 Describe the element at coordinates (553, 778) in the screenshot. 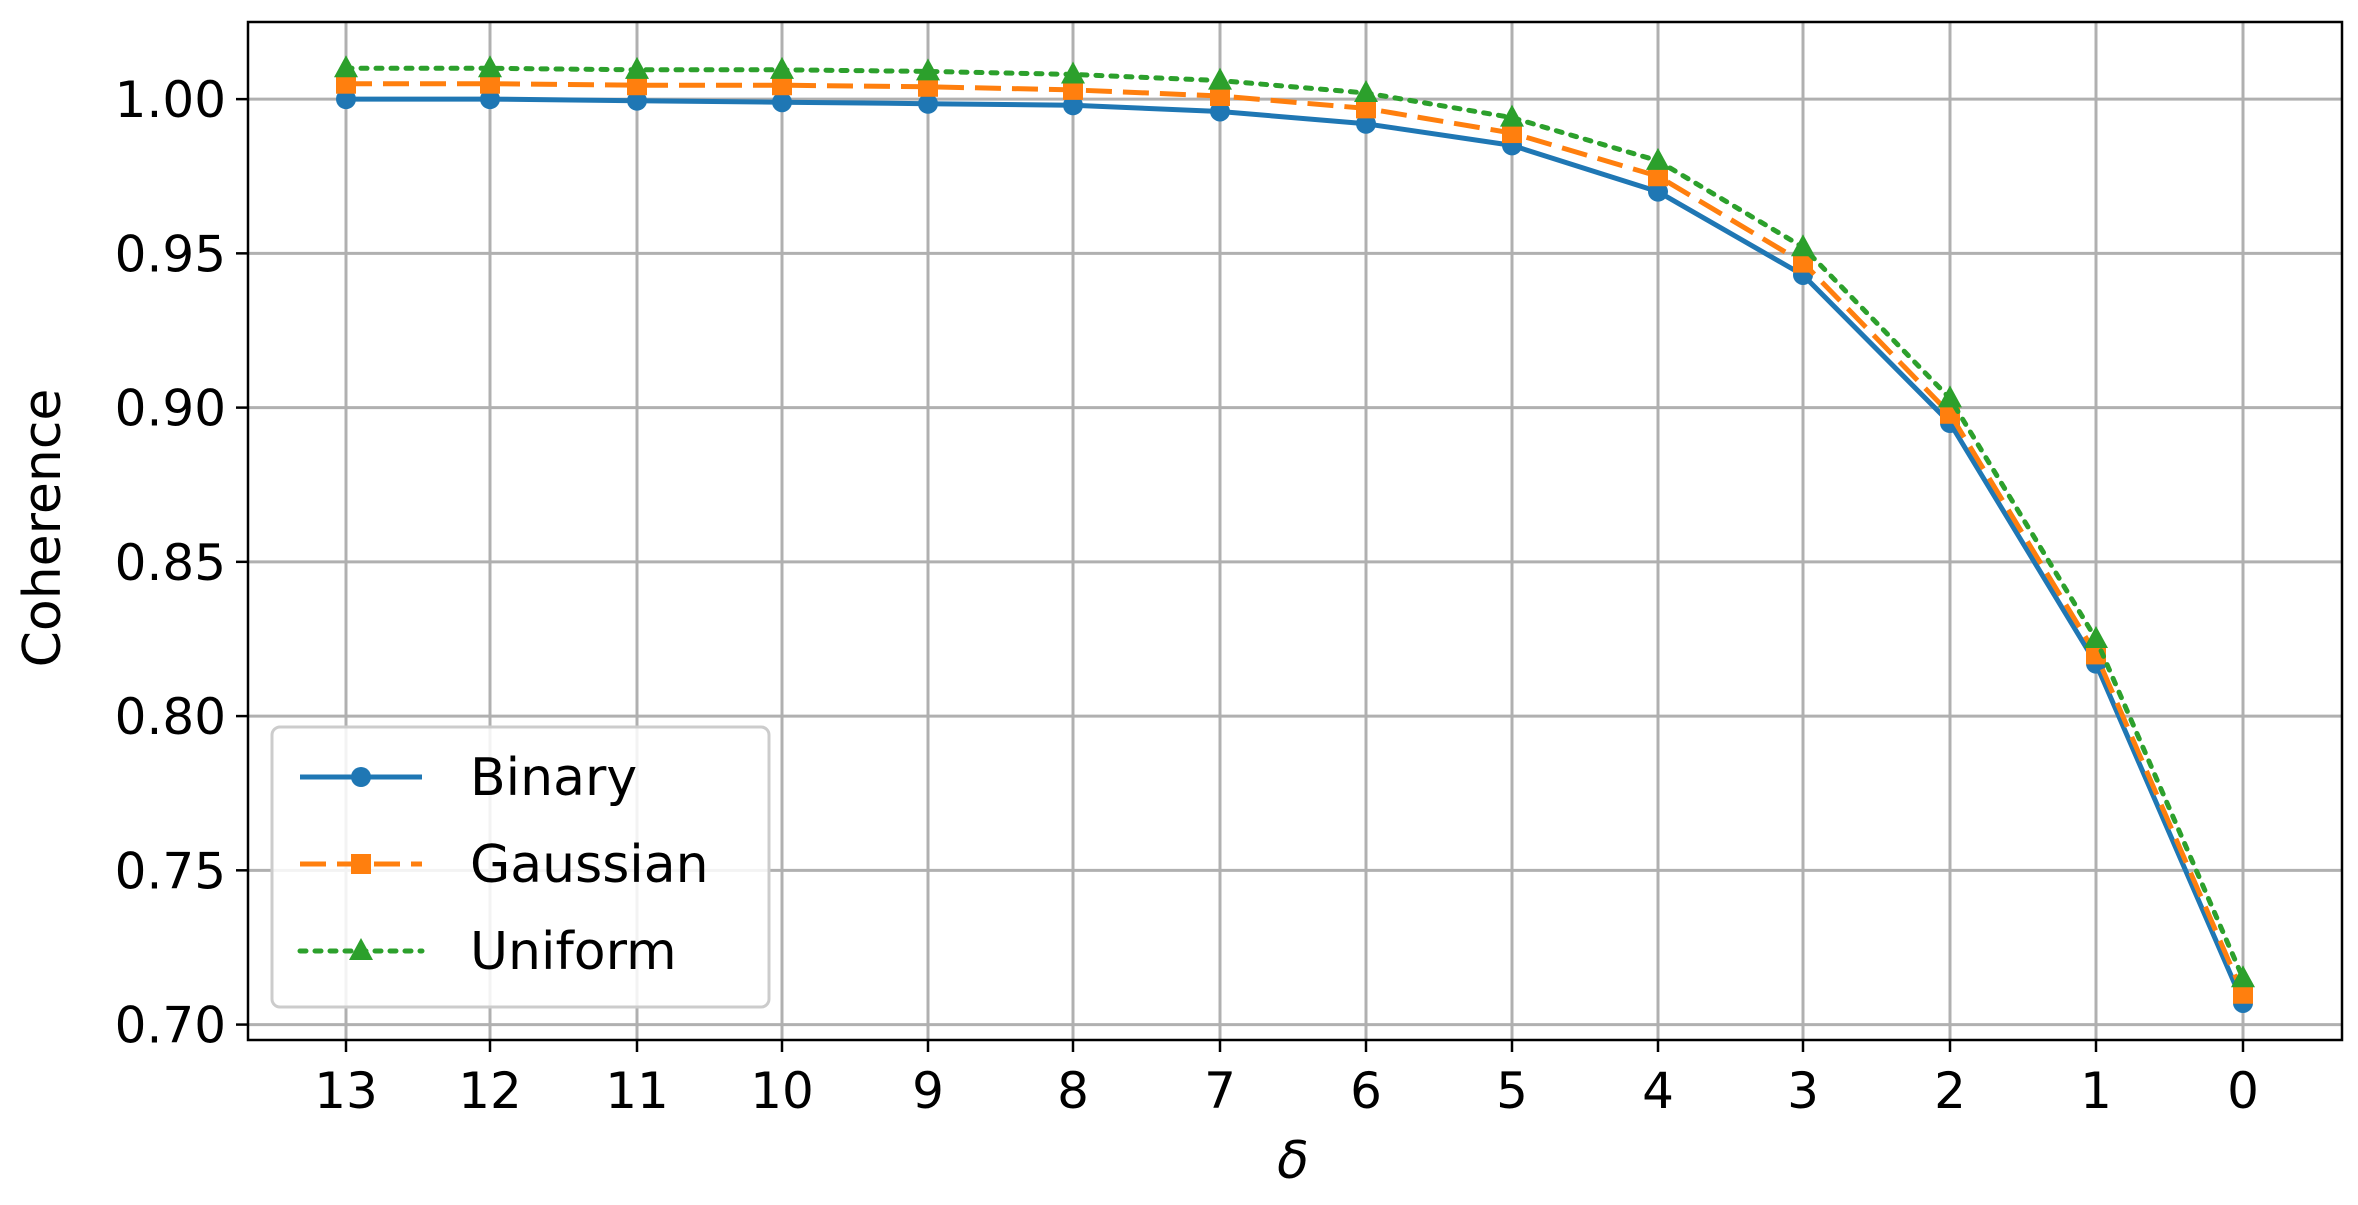

I see `legend-label-binary: Binary` at that location.